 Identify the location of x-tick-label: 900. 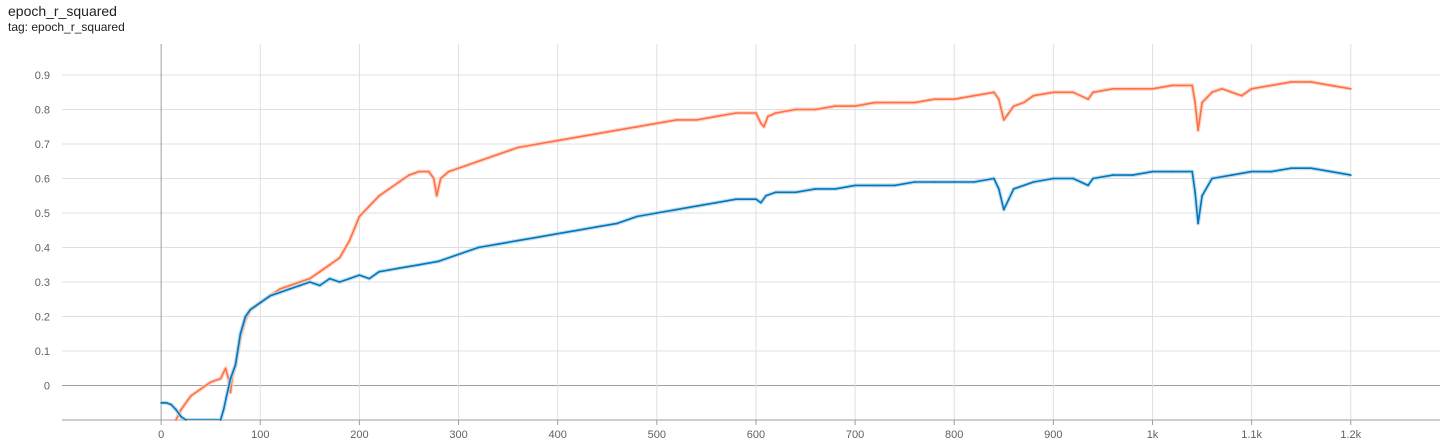
(1053, 435).